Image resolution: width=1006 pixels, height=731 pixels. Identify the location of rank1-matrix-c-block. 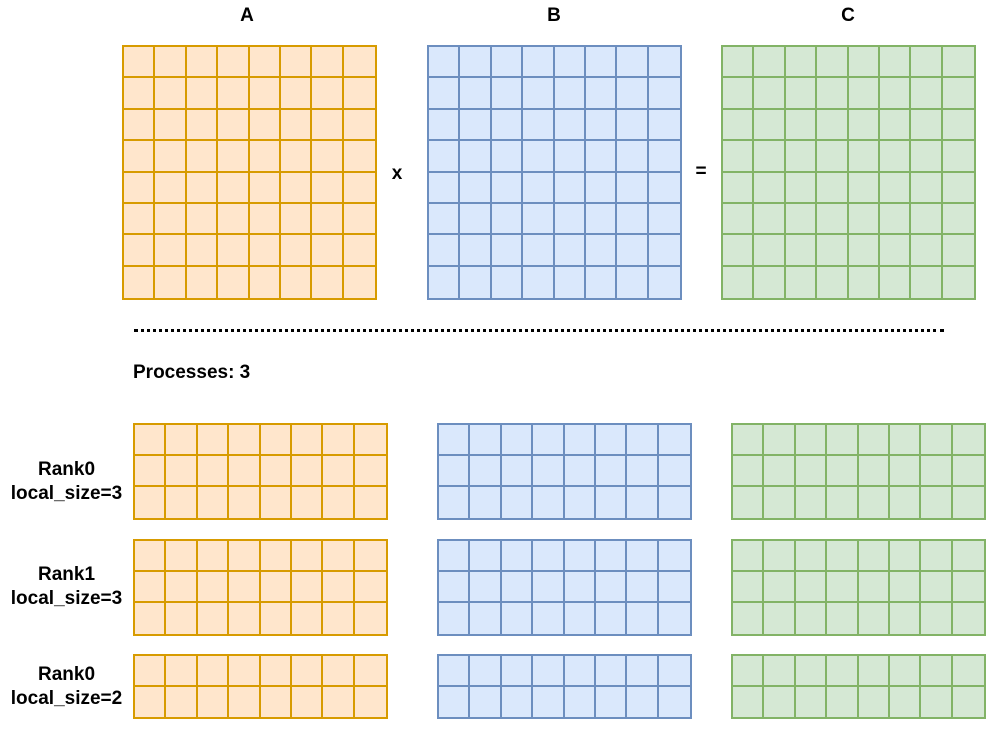
(858, 587).